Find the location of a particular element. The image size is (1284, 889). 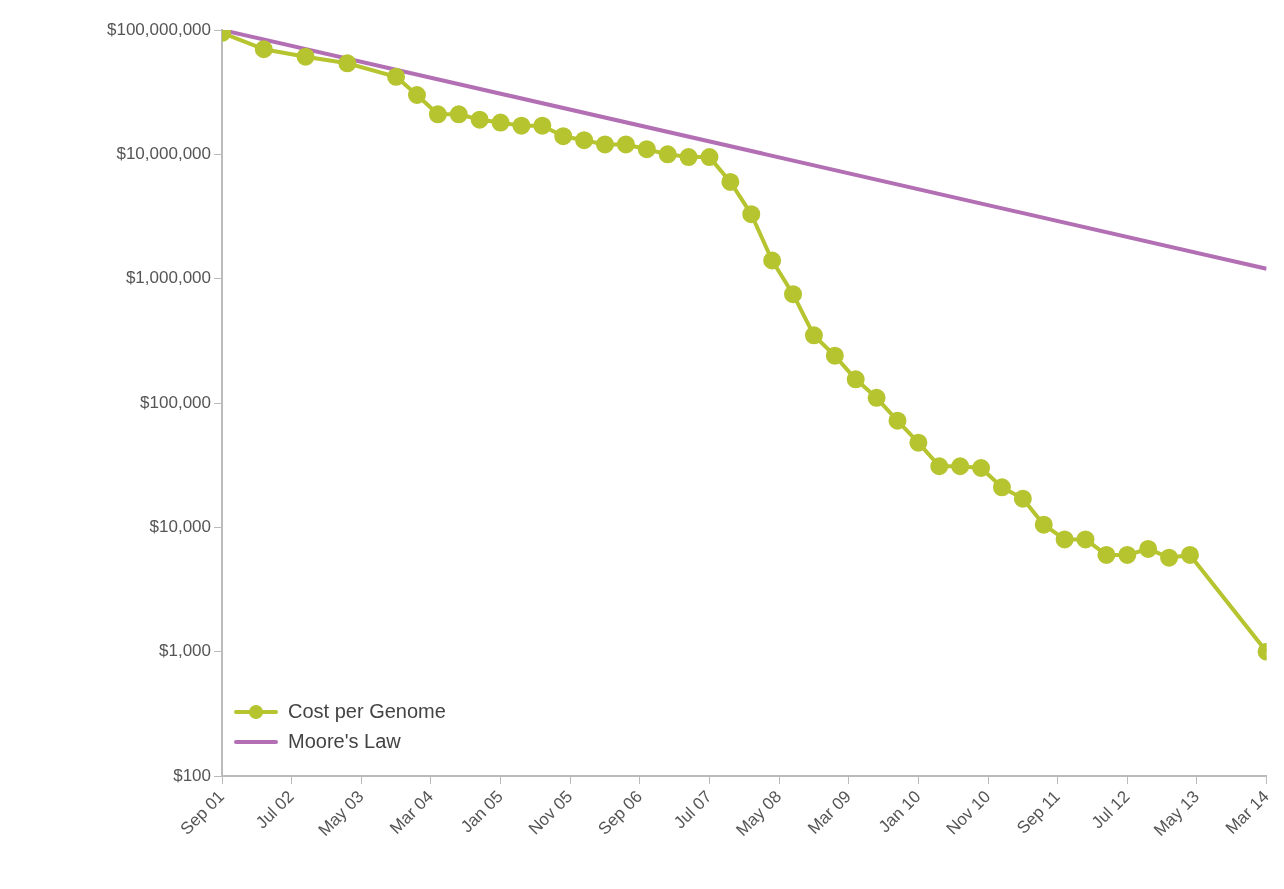

y-tick-label: $1,000,000 is located at coordinates (168, 278).